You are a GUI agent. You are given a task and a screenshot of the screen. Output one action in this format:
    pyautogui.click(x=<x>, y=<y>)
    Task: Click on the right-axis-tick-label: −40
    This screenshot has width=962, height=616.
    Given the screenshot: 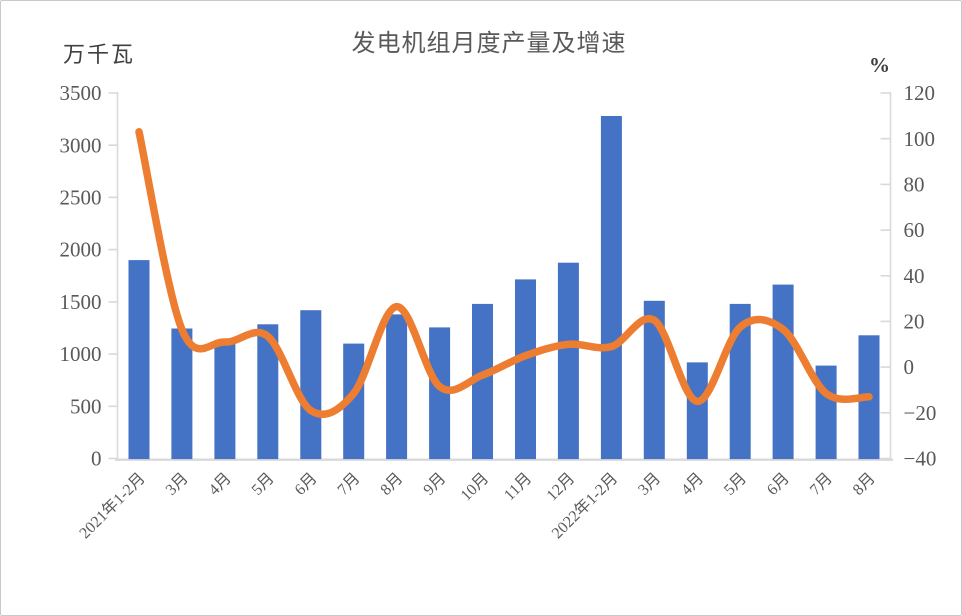 What is the action you would take?
    pyautogui.click(x=920, y=459)
    